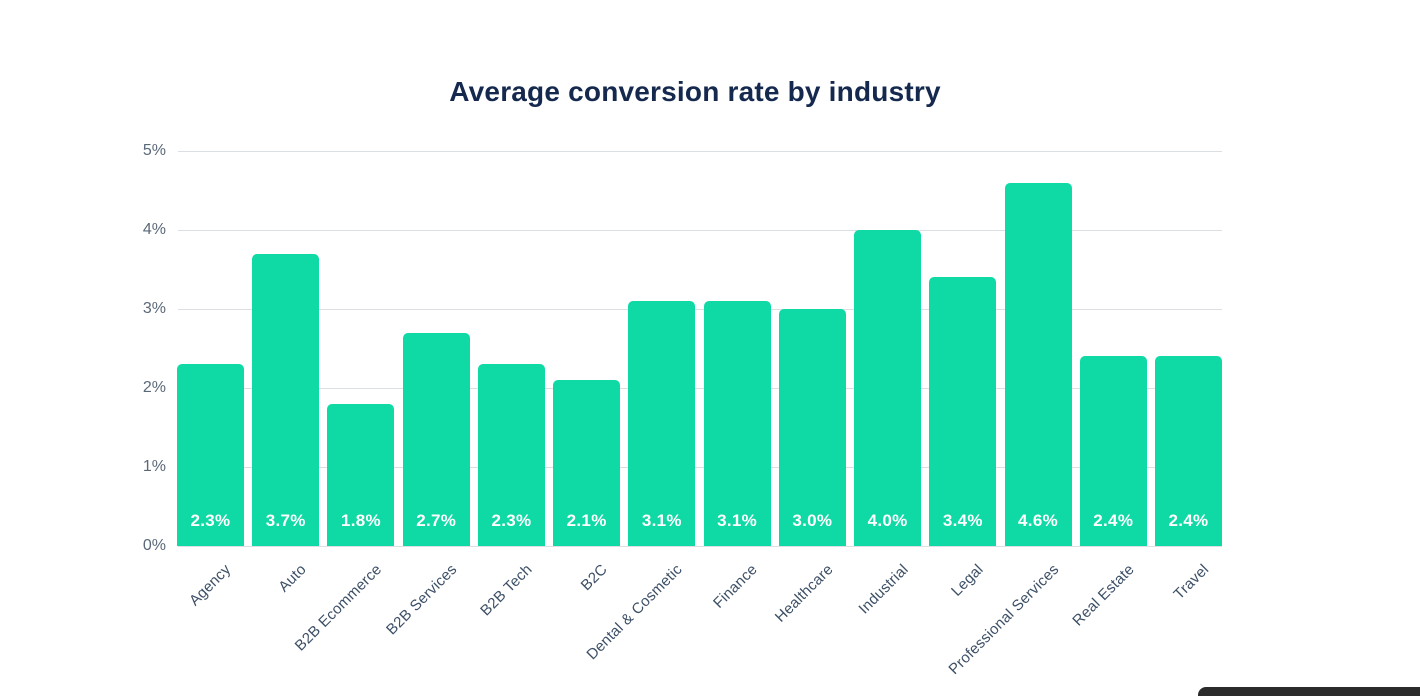 This screenshot has width=1420, height=696. What do you see at coordinates (736, 586) in the screenshot?
I see `x-axis-tick-label: Finance` at bounding box center [736, 586].